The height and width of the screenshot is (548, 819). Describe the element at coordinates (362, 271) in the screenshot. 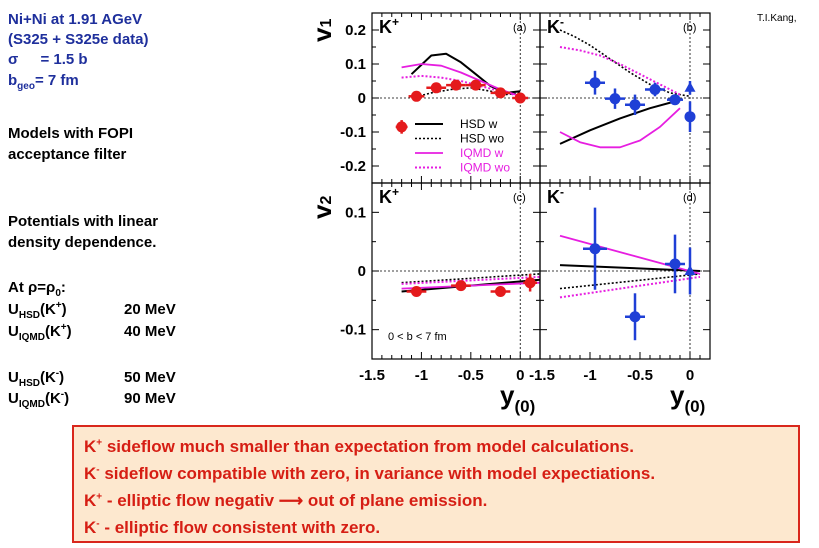

I see `y-tick-label: 0` at that location.